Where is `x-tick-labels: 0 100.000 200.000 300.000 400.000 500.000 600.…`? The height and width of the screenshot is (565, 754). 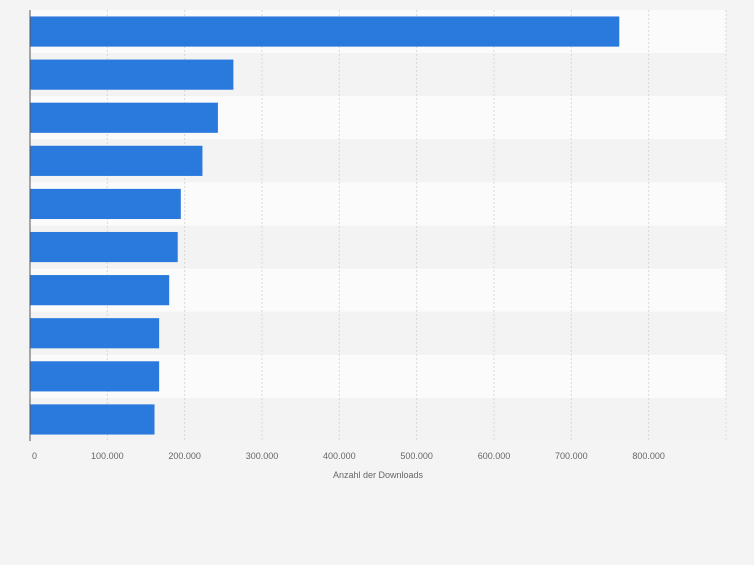
x-tick-labels: 0 100.000 200.000 300.000 400.000 500.000 600.… is located at coordinates (348, 456).